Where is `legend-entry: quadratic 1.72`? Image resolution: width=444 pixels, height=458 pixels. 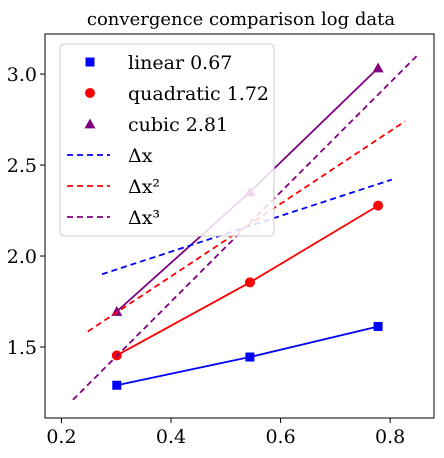
legend-entry: quadratic 1.72 is located at coordinates (177, 94).